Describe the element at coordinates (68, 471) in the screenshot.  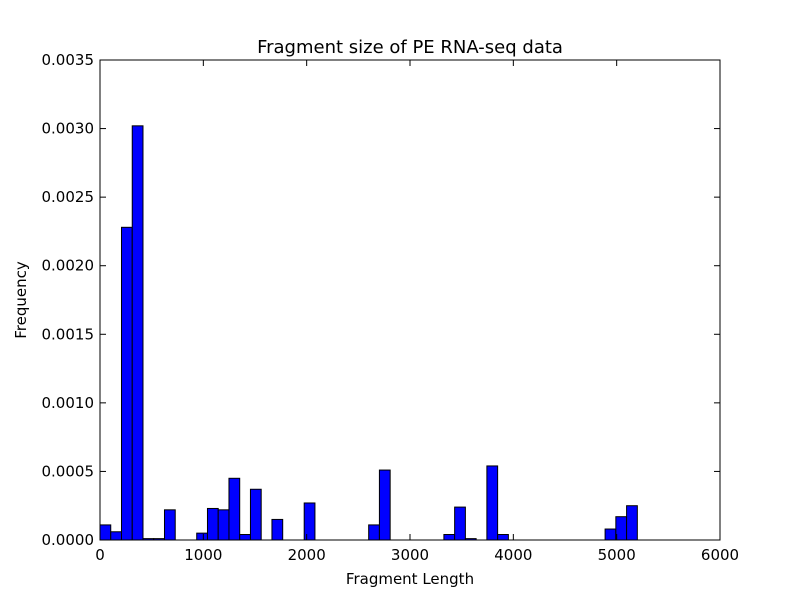
I see `y-tick-label: 0.0005` at that location.